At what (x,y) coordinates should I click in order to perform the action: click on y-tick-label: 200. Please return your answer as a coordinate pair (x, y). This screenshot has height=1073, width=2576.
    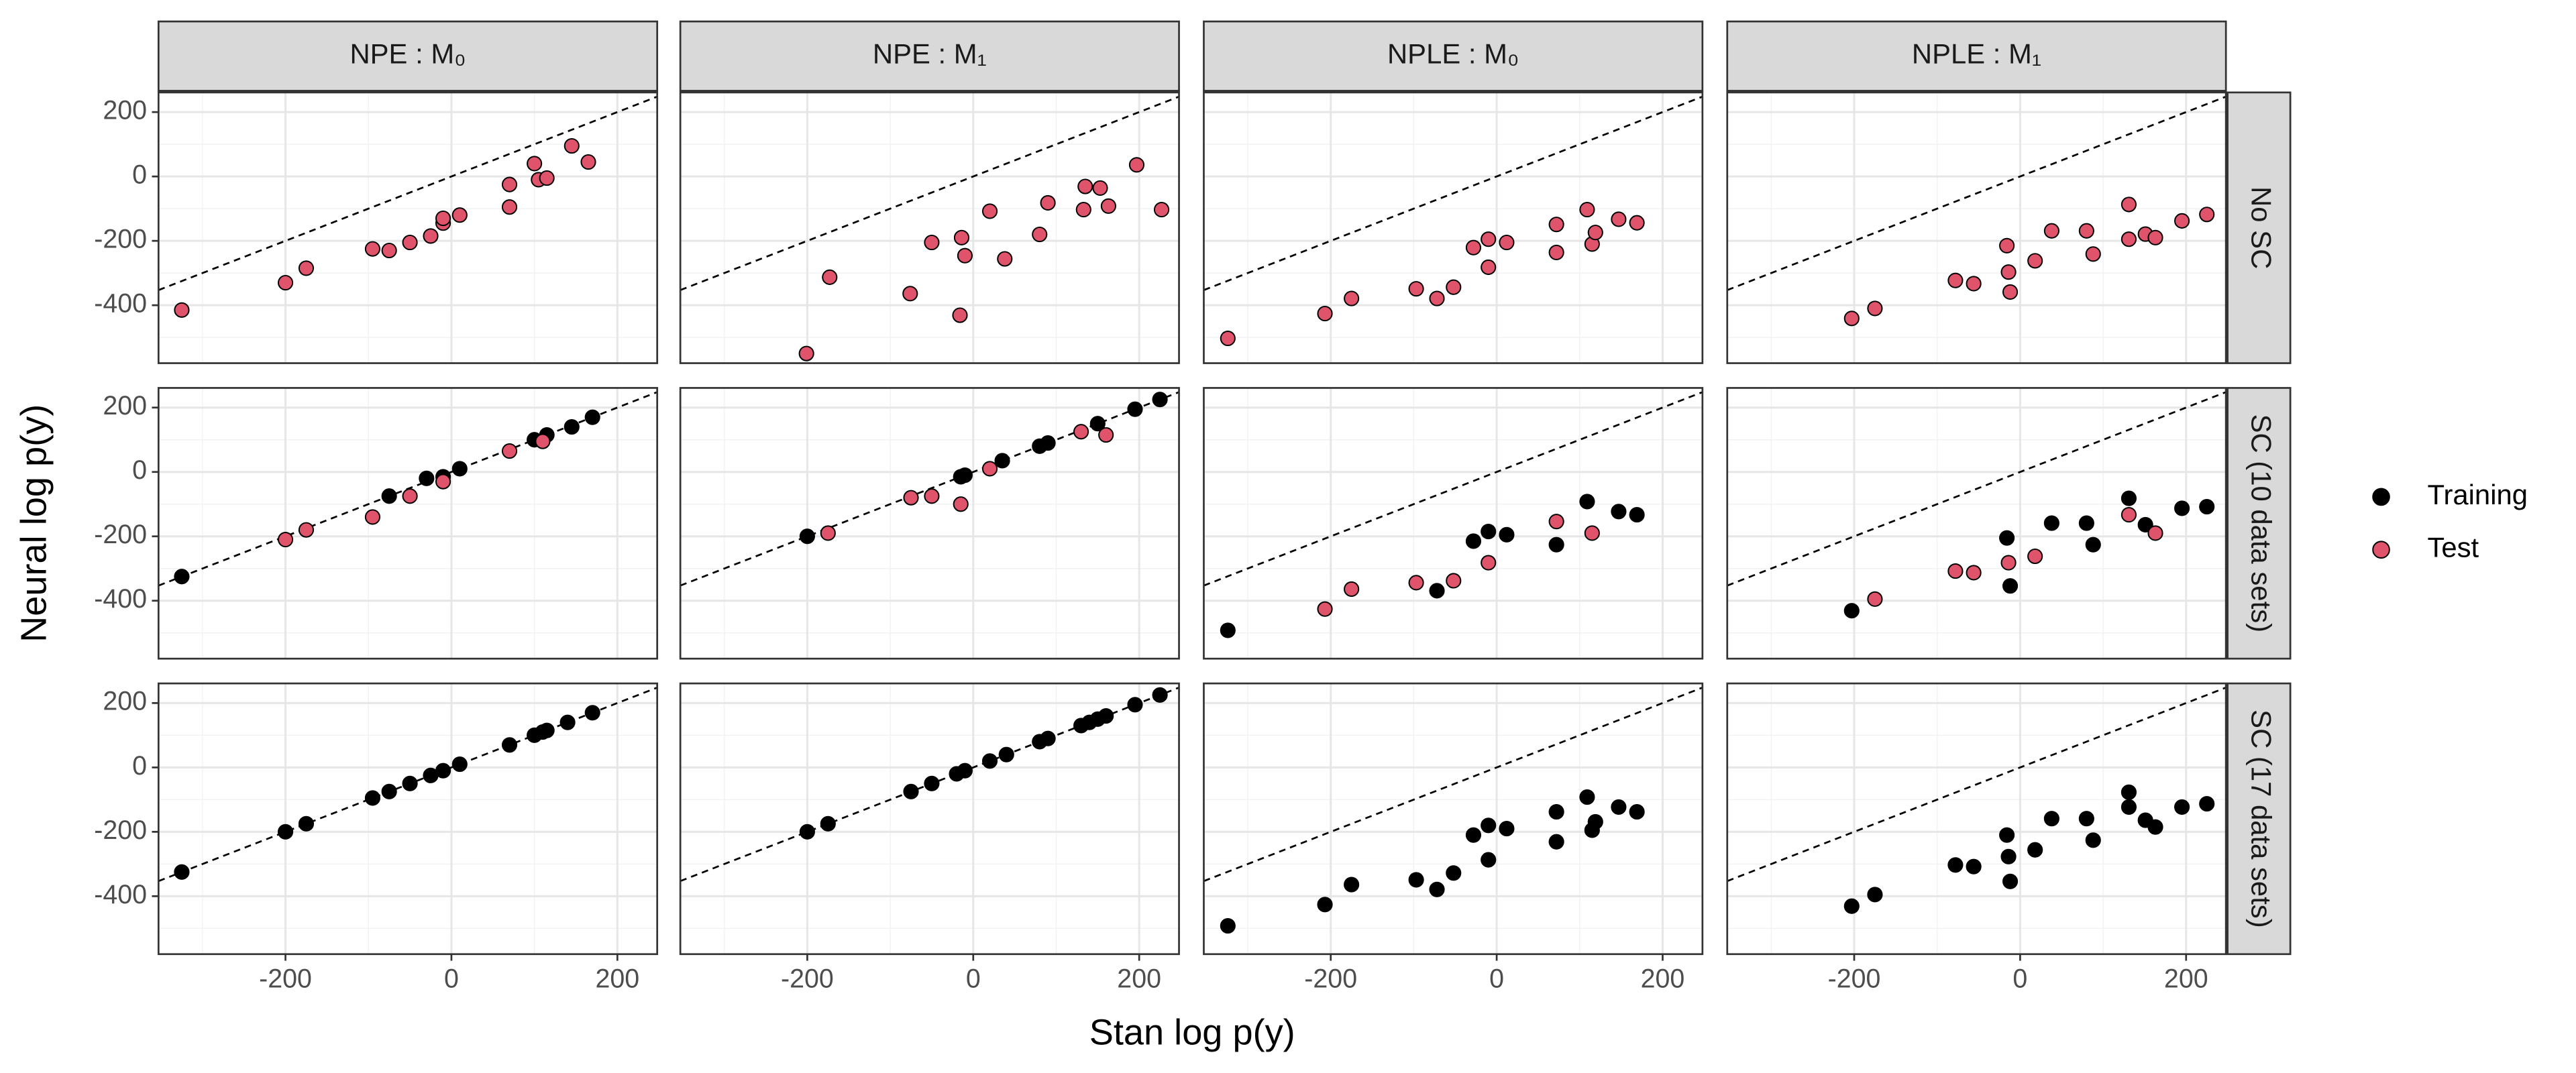
    Looking at the image, I should click on (125, 701).